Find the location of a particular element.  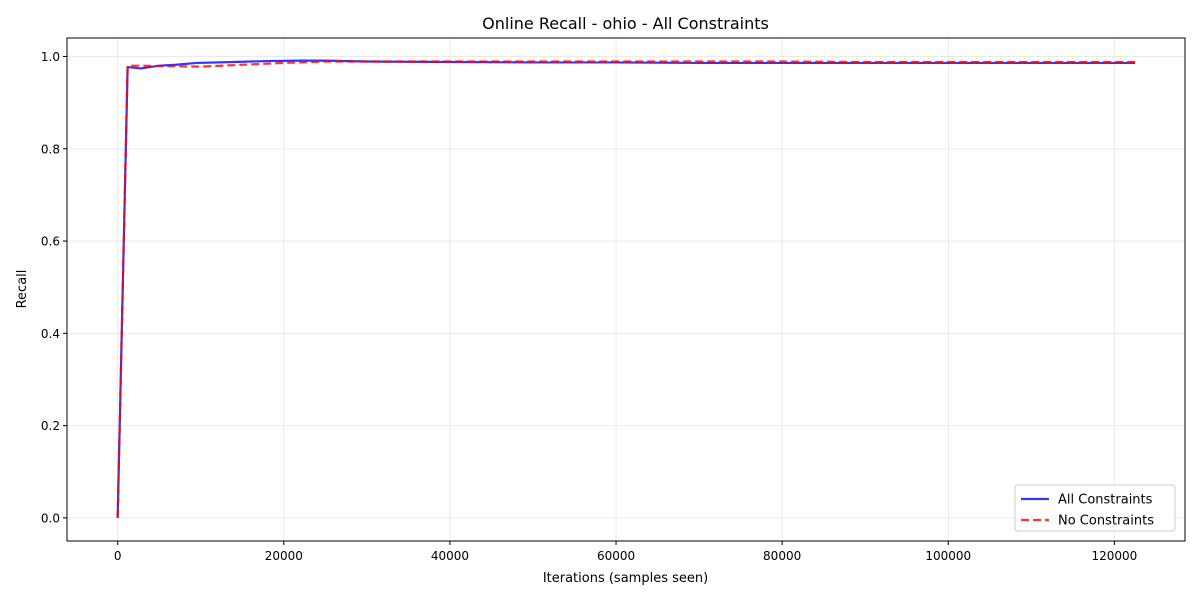

x-tick-label: 120000 is located at coordinates (1114, 556).